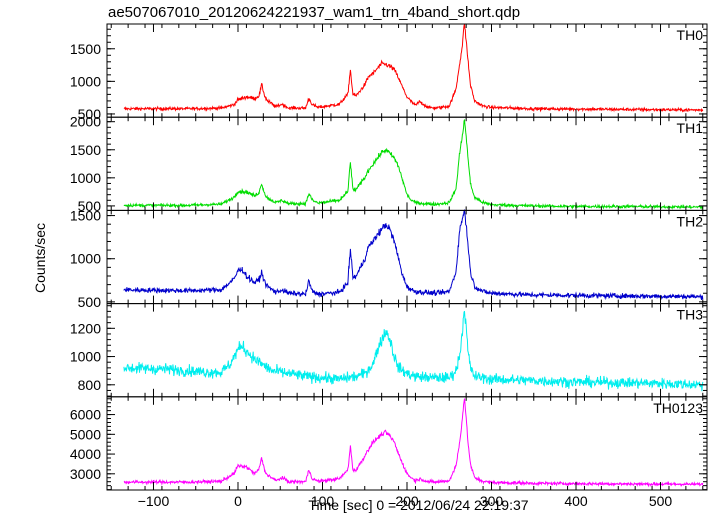 This screenshot has width=717, height=516. I want to click on light-curve-th2, so click(413, 254).